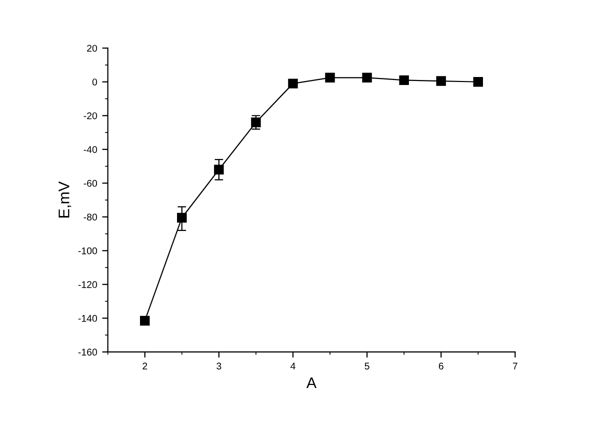 This screenshot has width=599, height=422. I want to click on x-tick-label: 2, so click(145, 366).